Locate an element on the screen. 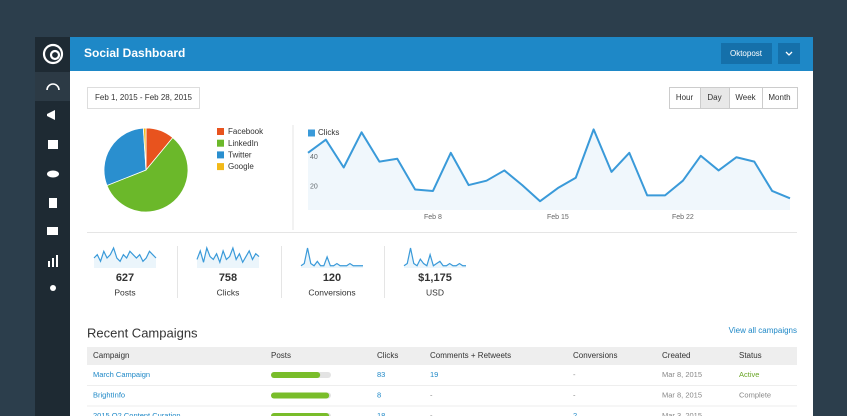  icon-dashboard is located at coordinates (53, 87).